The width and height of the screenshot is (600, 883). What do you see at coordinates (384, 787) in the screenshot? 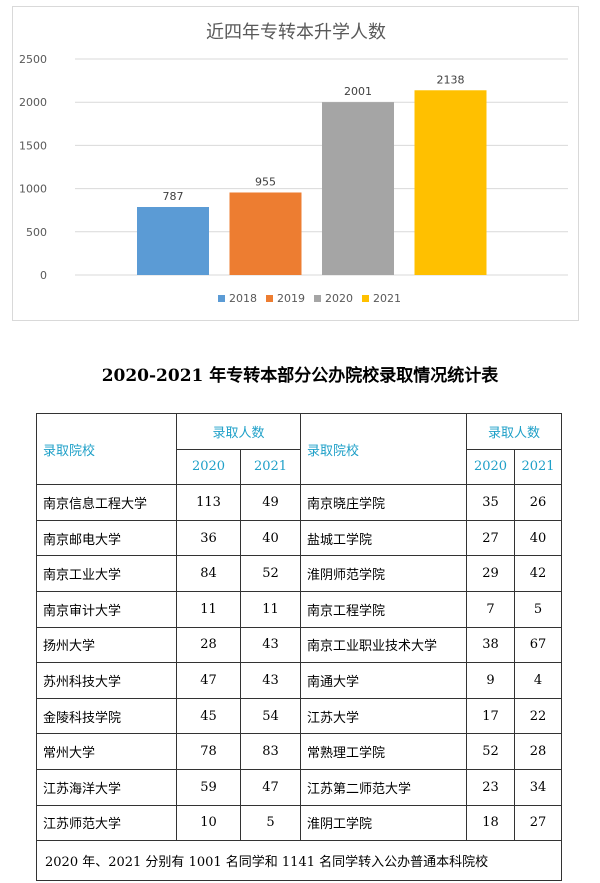
I see `school-name-right: 江苏第二师范大学` at bounding box center [384, 787].